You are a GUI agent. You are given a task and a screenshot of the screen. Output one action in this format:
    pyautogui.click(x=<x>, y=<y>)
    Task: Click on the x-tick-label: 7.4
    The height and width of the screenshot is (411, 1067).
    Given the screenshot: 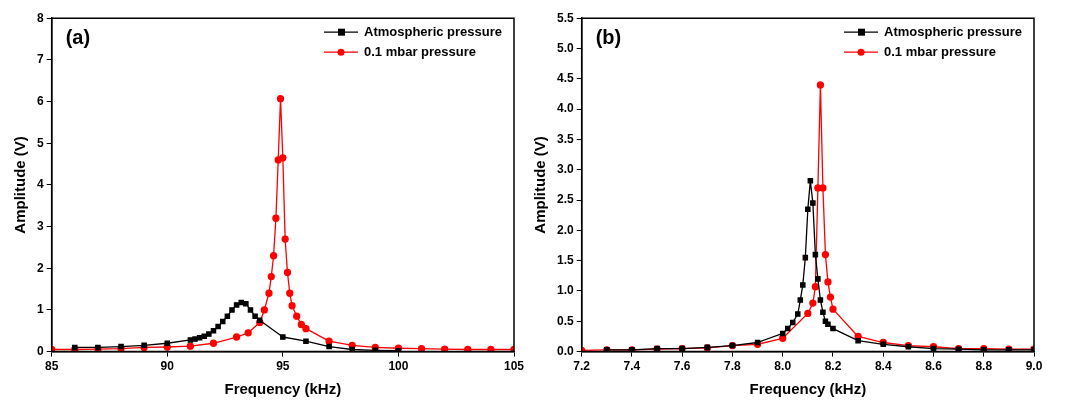 What is the action you would take?
    pyautogui.click(x=632, y=366)
    